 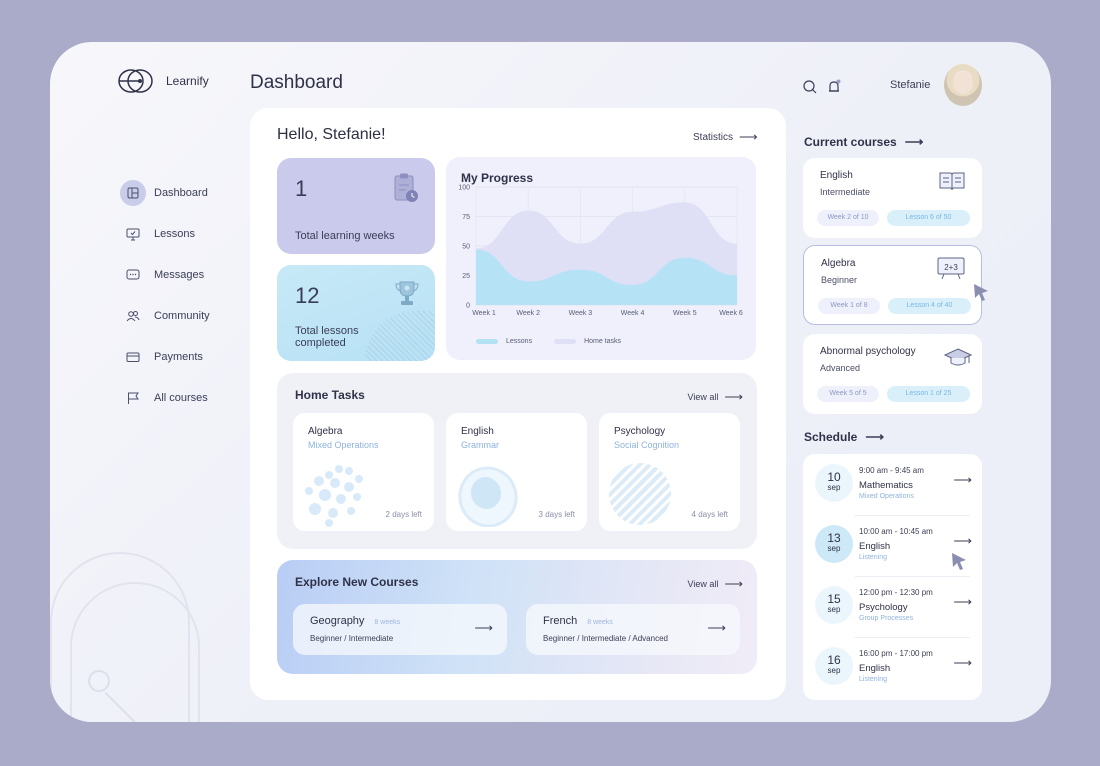 What do you see at coordinates (928, 218) in the screenshot?
I see `course-lesson-pill: Lesson 6 of 50` at bounding box center [928, 218].